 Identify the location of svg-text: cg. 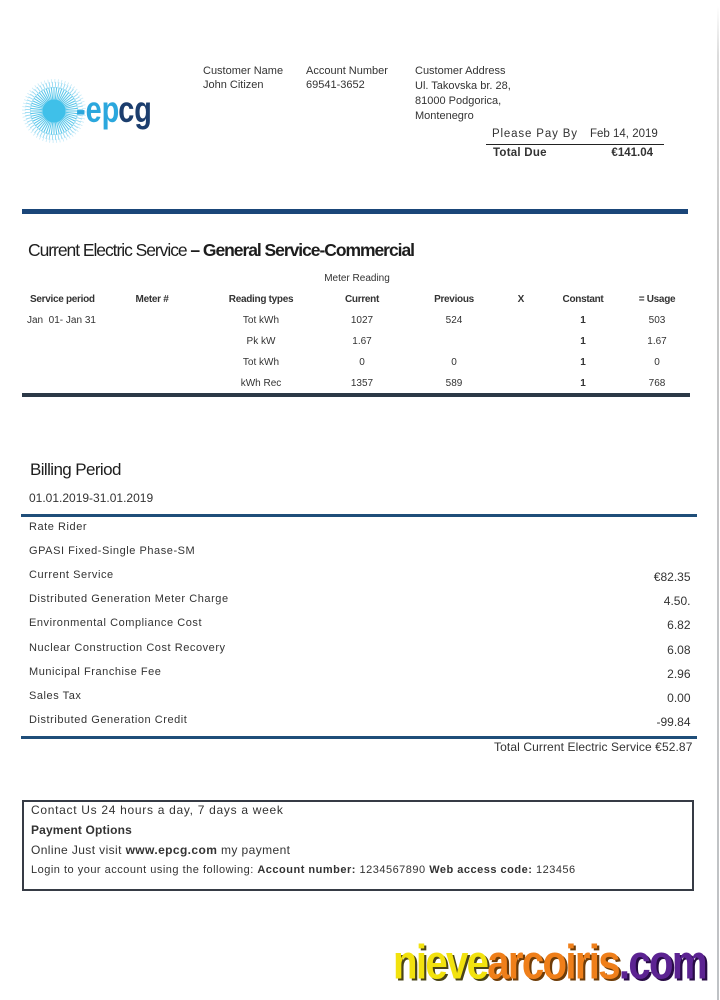
(135, 110).